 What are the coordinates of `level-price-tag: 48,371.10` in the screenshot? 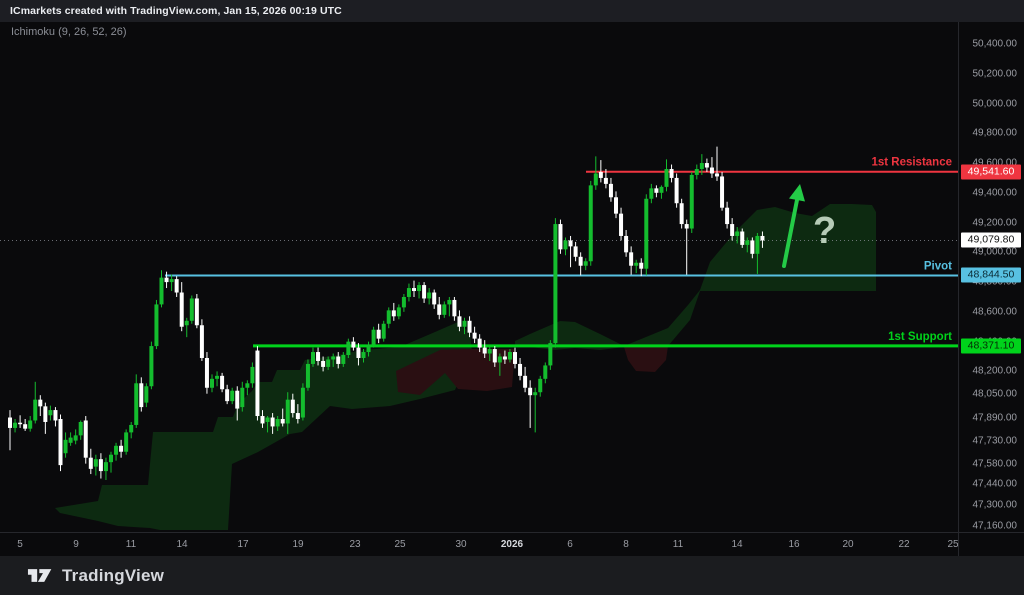 It's located at (991, 346).